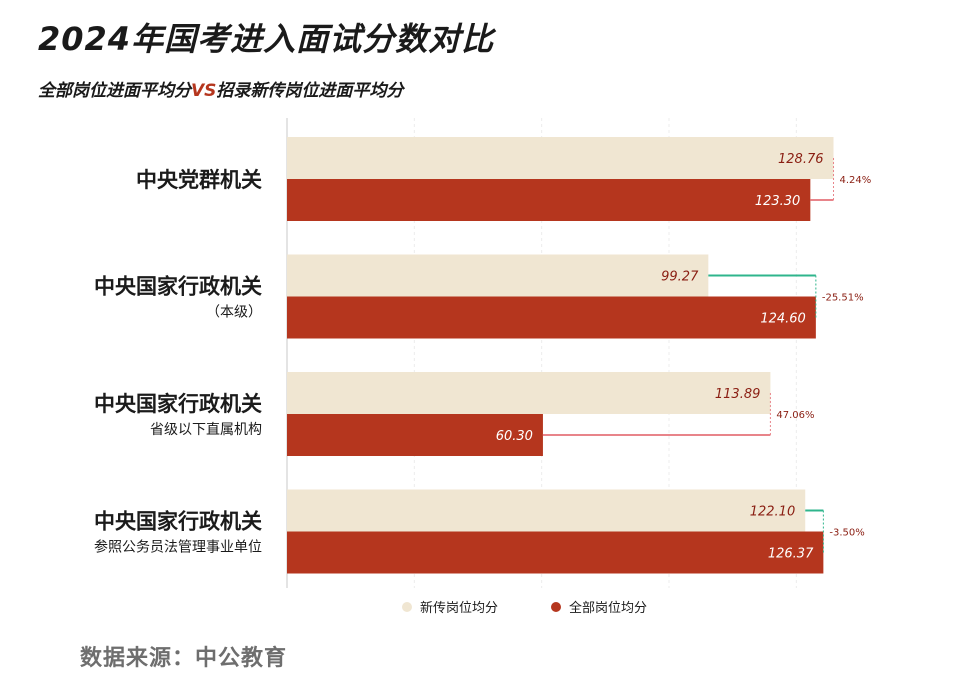  What do you see at coordinates (773, 512) in the screenshot?
I see `value-label-new: 122.10` at bounding box center [773, 512].